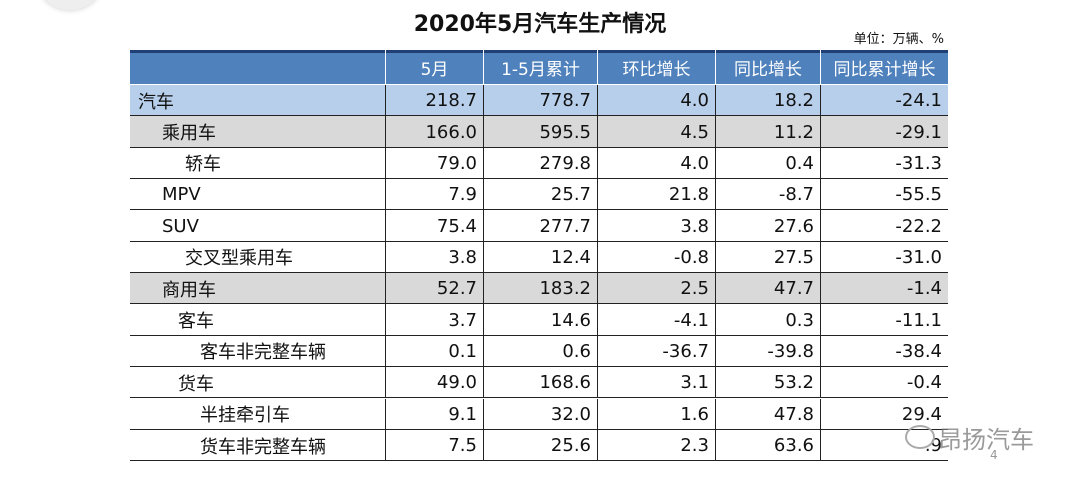  I want to click on column-header: 同比累计增长, so click(884, 67).